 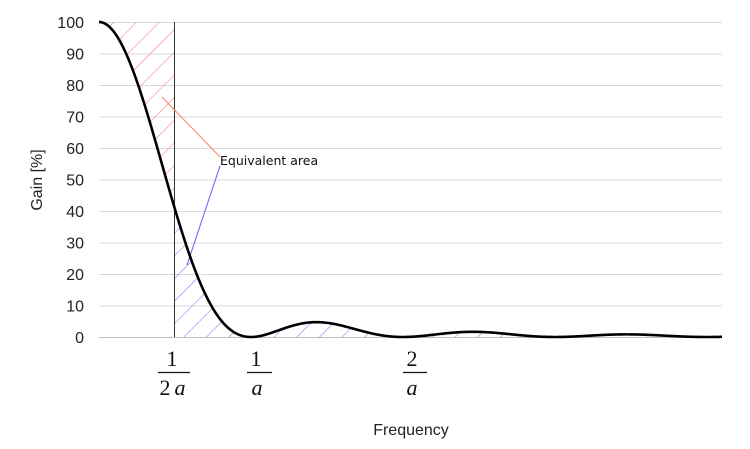 What do you see at coordinates (75, 275) in the screenshot?
I see `ytick-20: 20` at bounding box center [75, 275].